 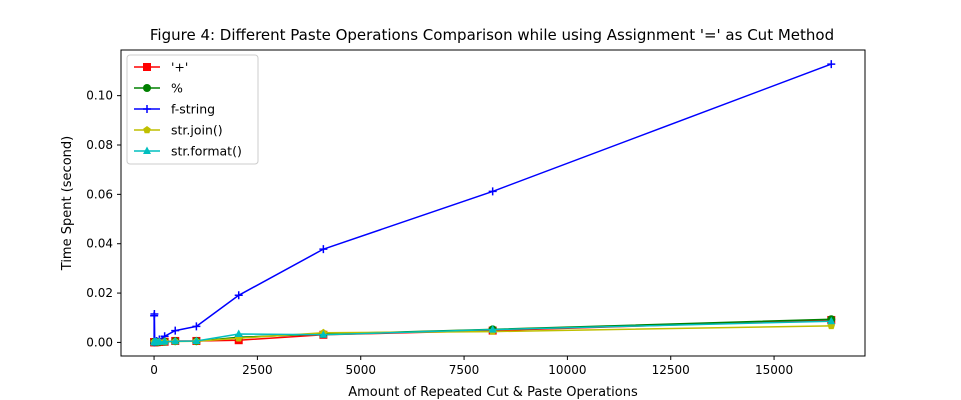 I want to click on legend-label: '+', so click(x=179, y=67).